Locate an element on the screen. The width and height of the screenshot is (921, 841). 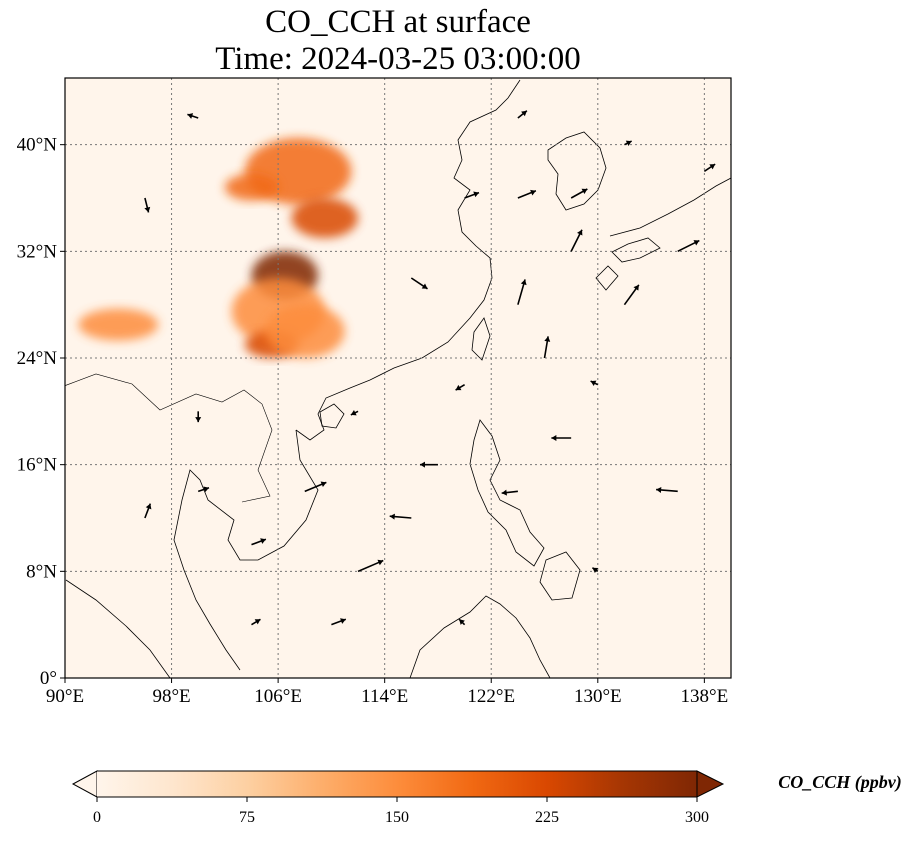
y-tick-label: 0° is located at coordinates (48, 678).